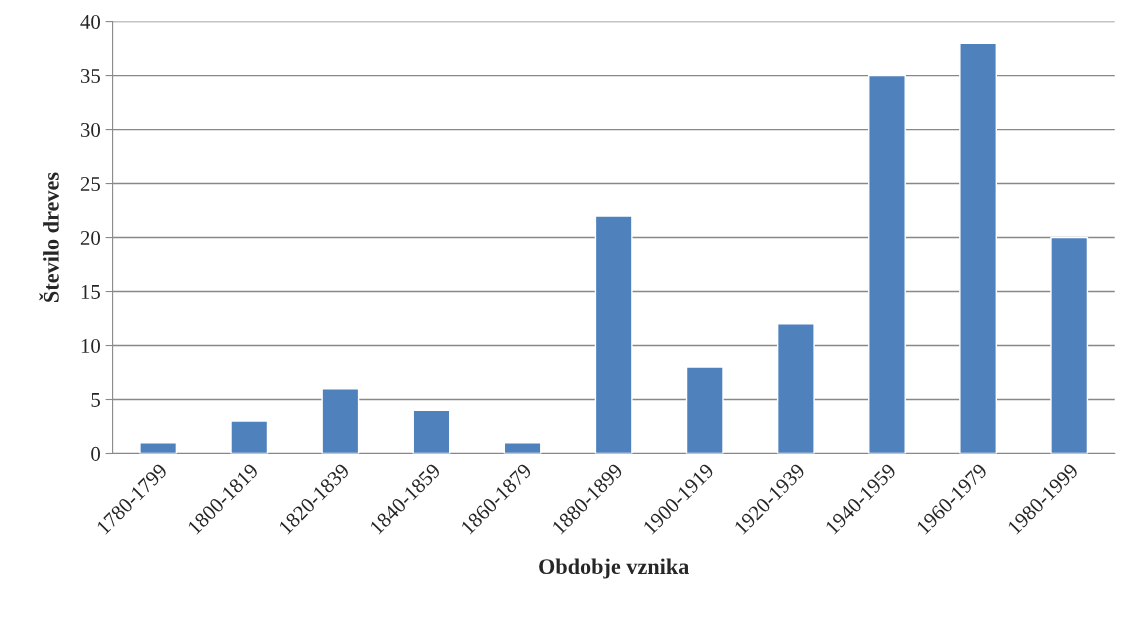 This screenshot has width=1126, height=617. I want to click on y-tick-label: 0, so click(95, 453).